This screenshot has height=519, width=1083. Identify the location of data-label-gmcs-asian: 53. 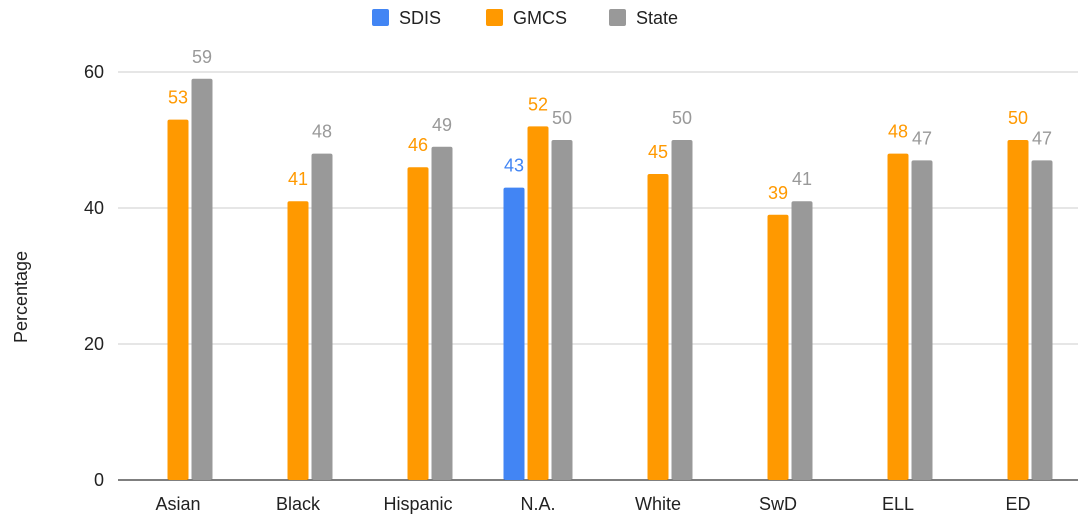
(178, 98).